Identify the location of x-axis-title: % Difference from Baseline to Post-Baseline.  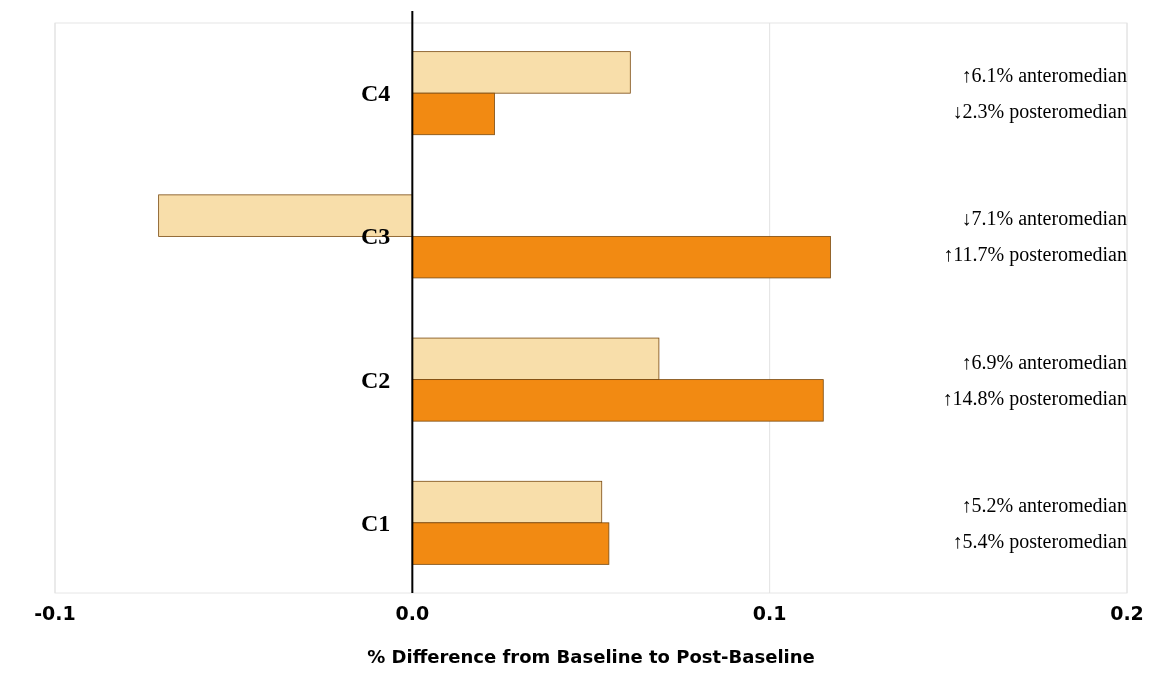
(591, 656).